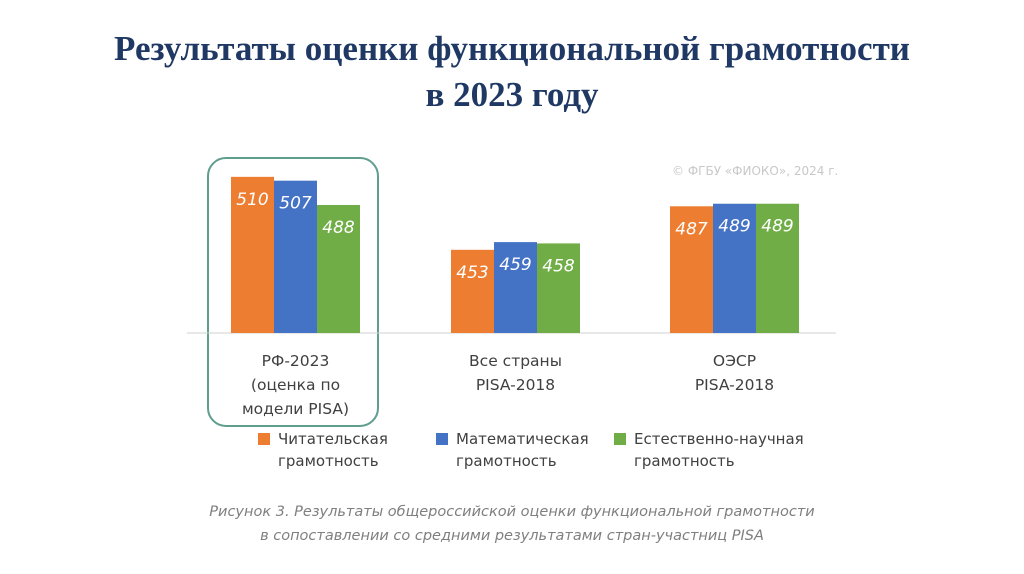  What do you see at coordinates (620, 439) in the screenshot?
I see `legend-swatch-science` at bounding box center [620, 439].